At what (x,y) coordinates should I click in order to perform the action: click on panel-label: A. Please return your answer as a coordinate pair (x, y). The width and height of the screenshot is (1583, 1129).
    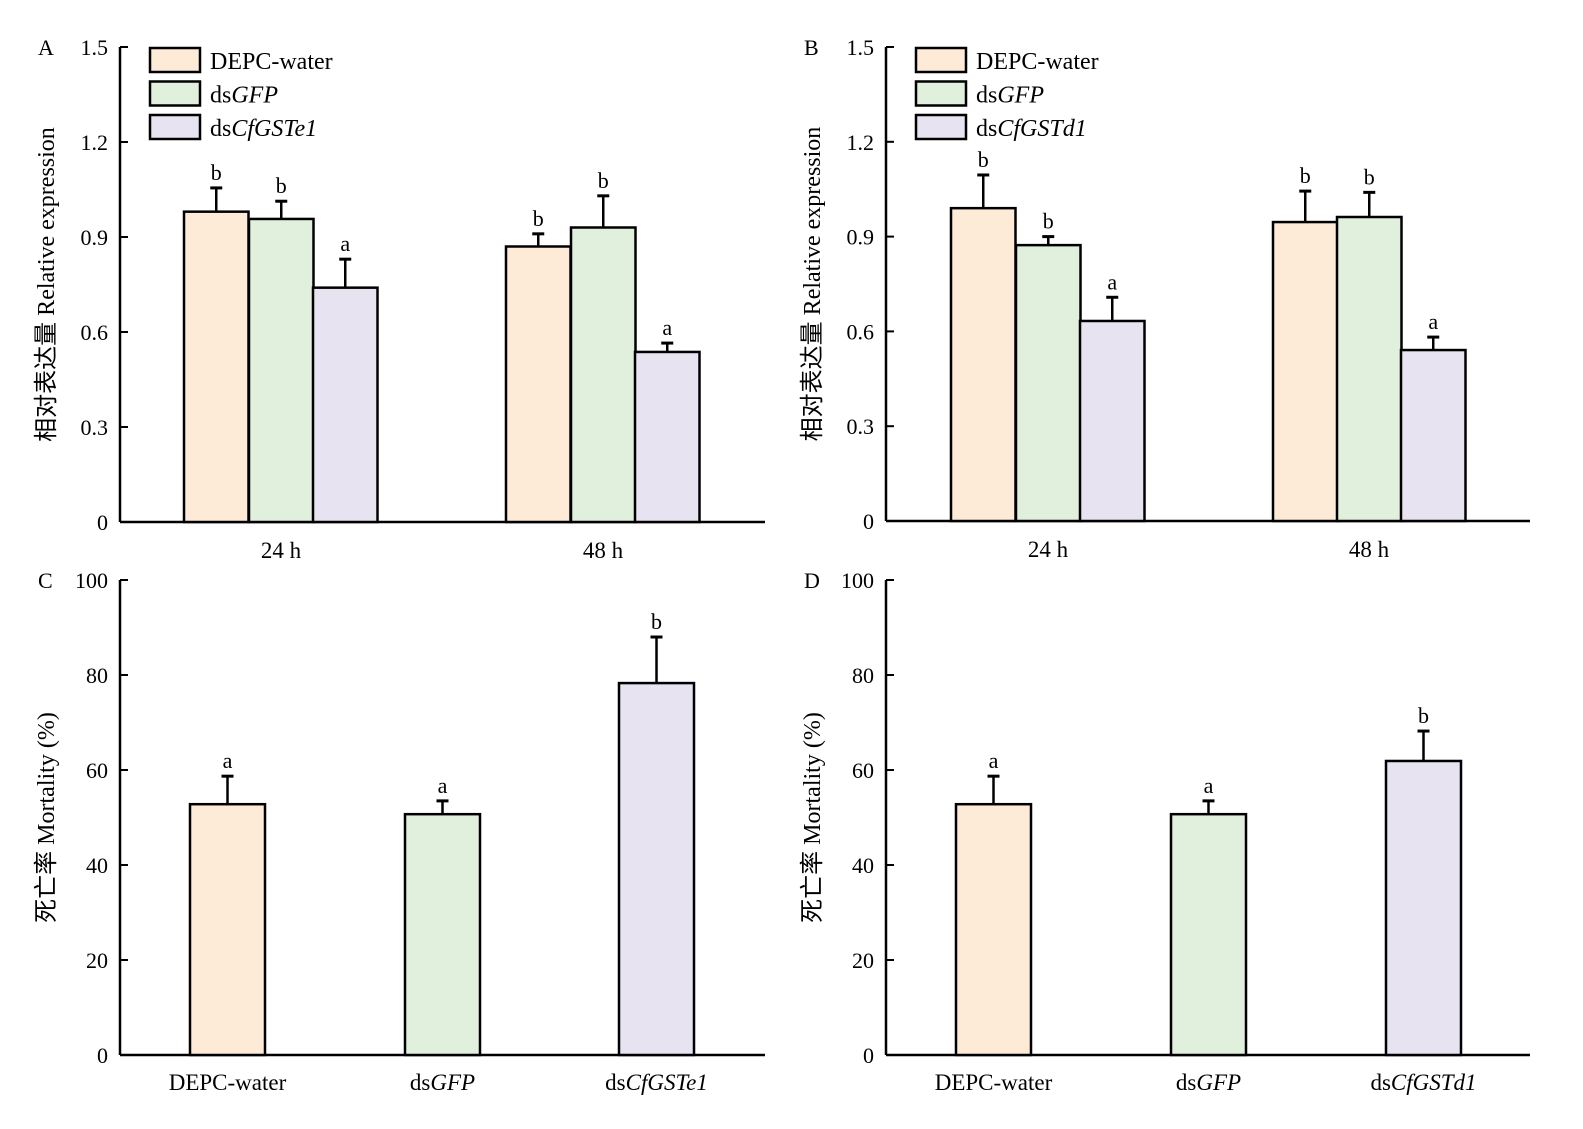
    Looking at the image, I should click on (46, 47).